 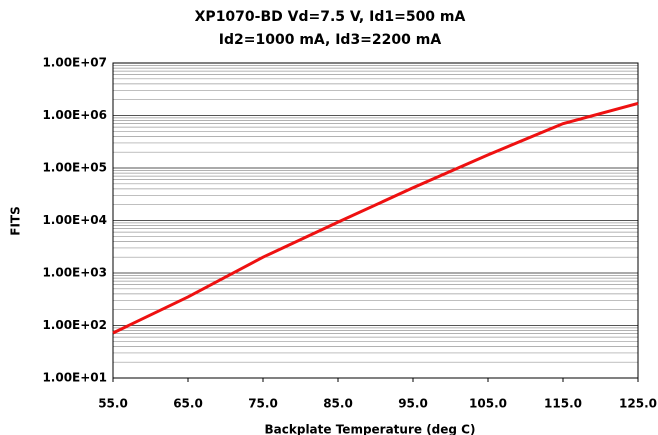 I want to click on x-axis-label: Backplate Temperature (deg C), so click(x=370, y=429).